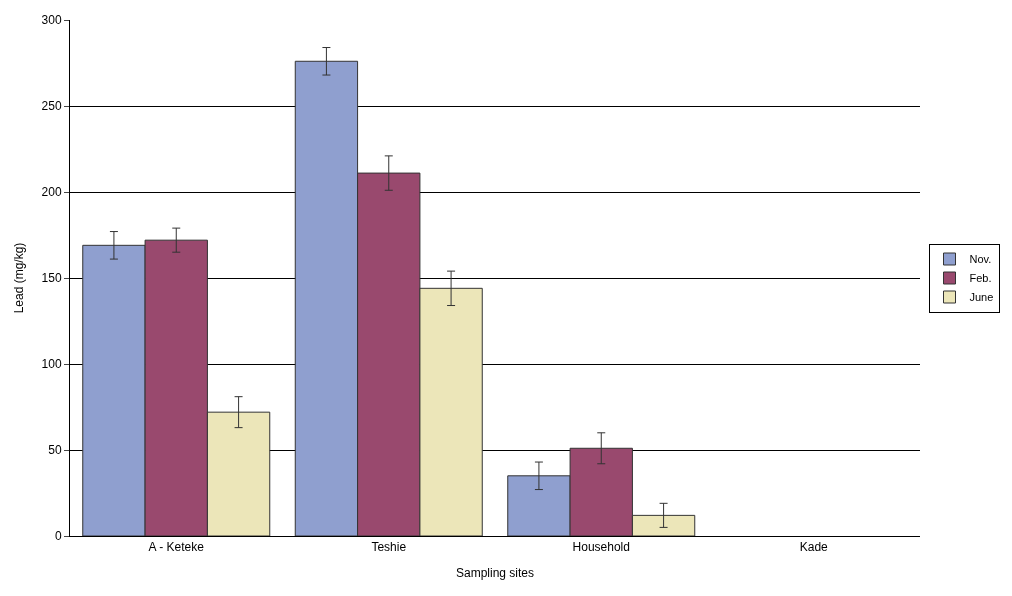  I want to click on x-tick-label: Household, so click(601, 547).